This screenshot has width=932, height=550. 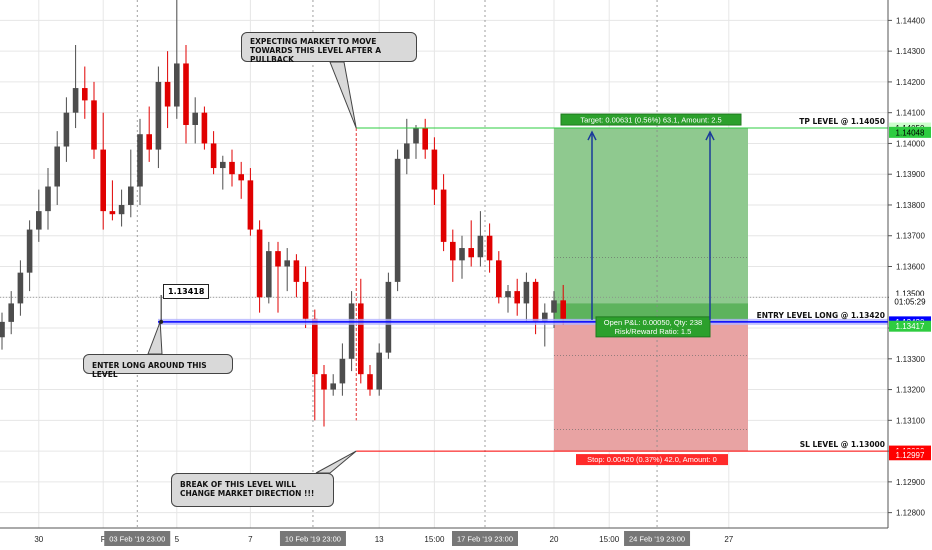 I want to click on target-arrows, so click(x=651, y=225).